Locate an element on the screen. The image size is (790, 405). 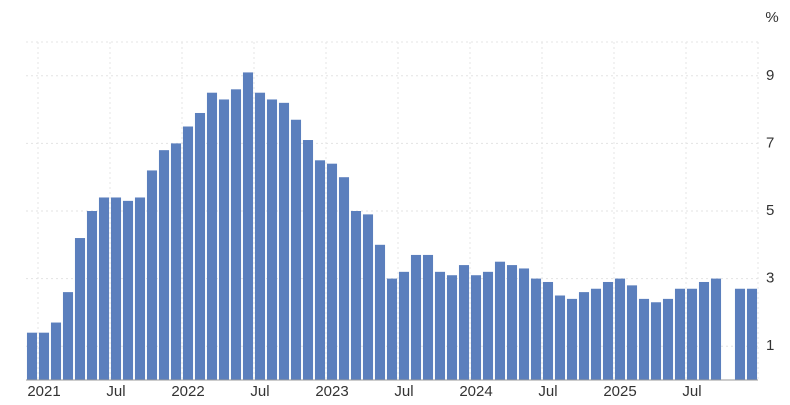
x-tick-label: 2022 is located at coordinates (187, 391).